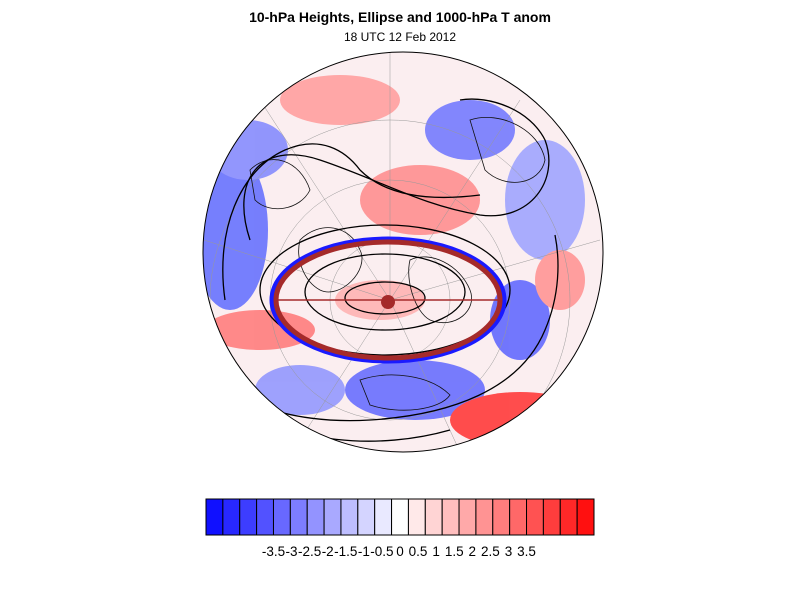 This screenshot has width=800, height=600. What do you see at coordinates (381, 551) in the screenshot?
I see `colorbar-tick-label: -0.5` at bounding box center [381, 551].